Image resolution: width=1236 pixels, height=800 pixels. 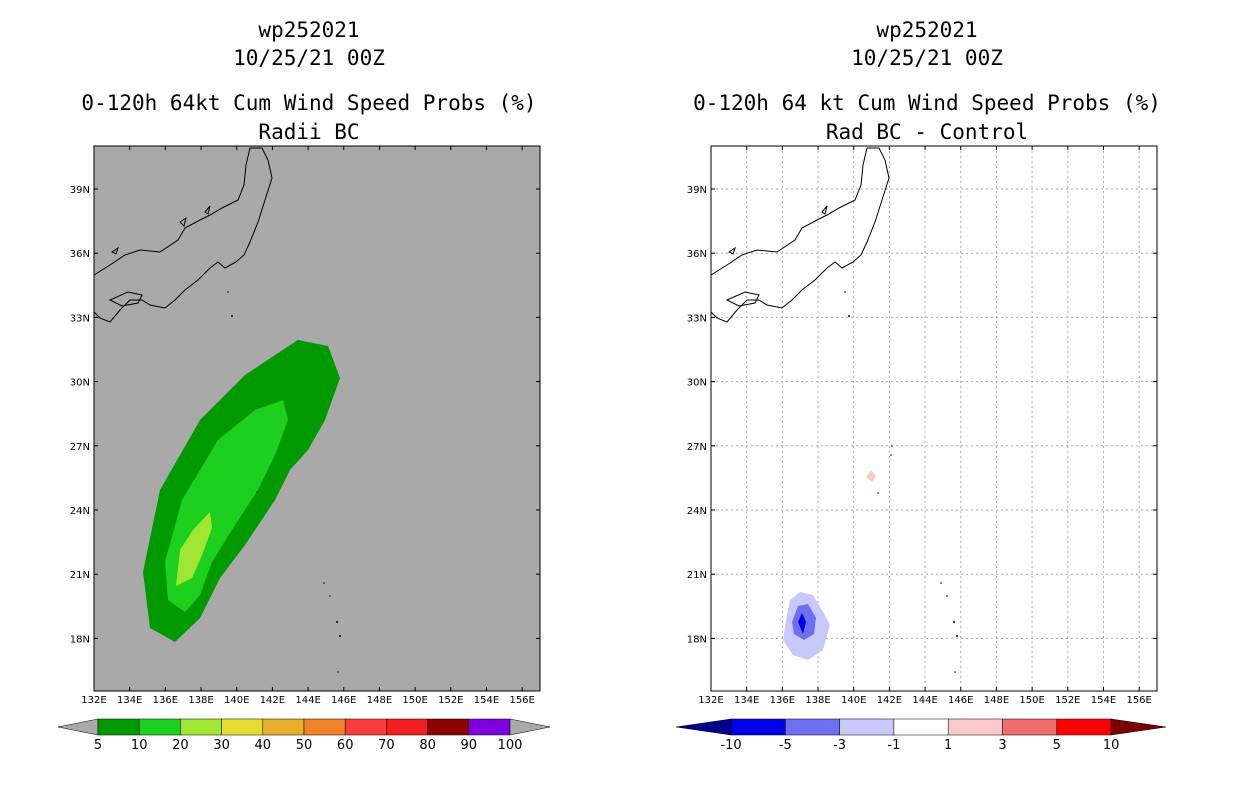 What do you see at coordinates (469, 745) in the screenshot?
I see `colorbar-label: 90` at bounding box center [469, 745].